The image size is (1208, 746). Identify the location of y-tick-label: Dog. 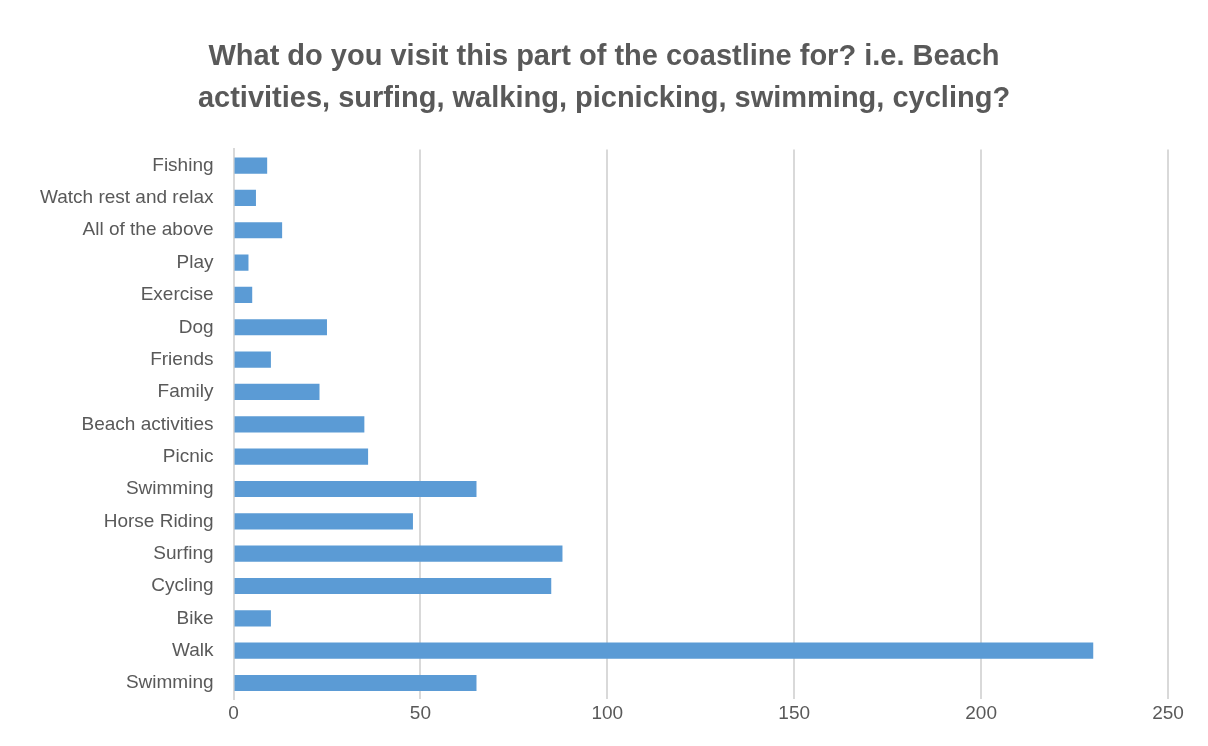
(196, 326).